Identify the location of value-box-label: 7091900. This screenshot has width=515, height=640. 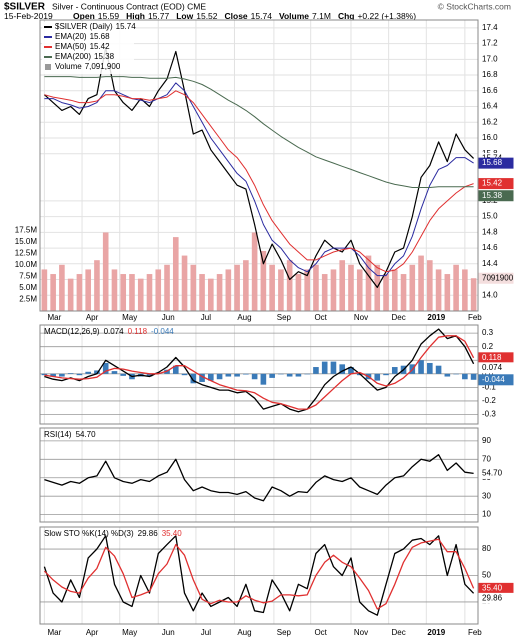
(498, 277).